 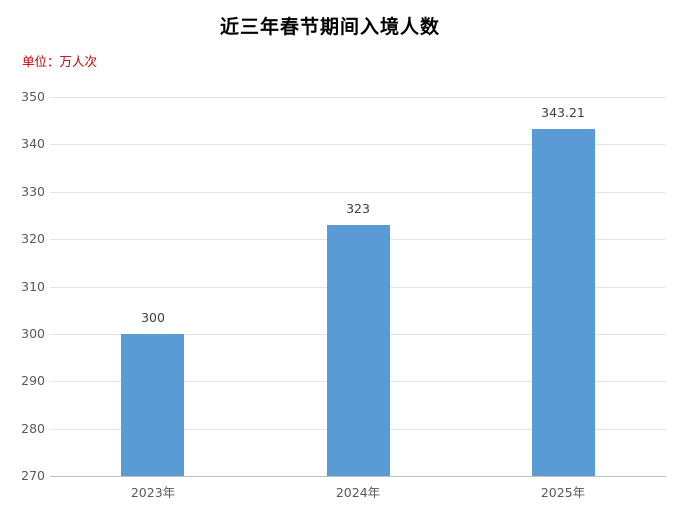 What do you see at coordinates (563, 302) in the screenshot?
I see `bar-2025年` at bounding box center [563, 302].